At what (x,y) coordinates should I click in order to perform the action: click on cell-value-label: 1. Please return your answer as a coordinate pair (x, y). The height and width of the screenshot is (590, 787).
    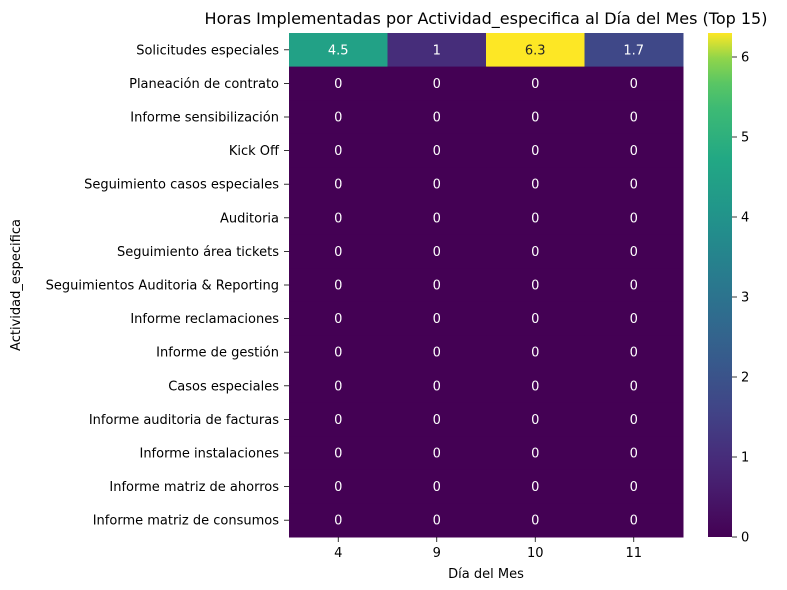
    Looking at the image, I should click on (437, 50).